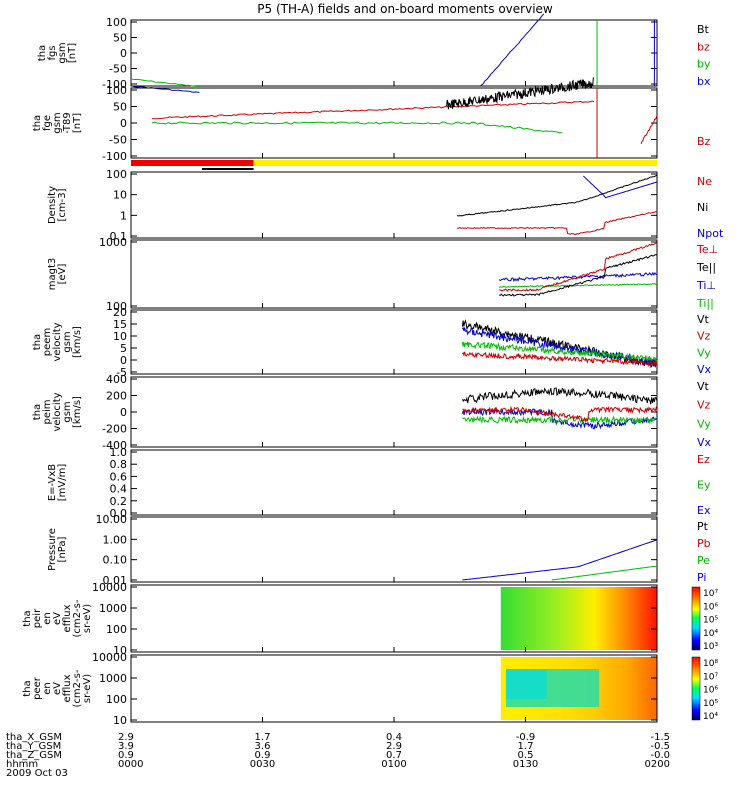 This screenshot has width=750, height=800. Describe the element at coordinates (52, 52) in the screenshot. I see `y-axis-label-line: fgs` at that location.